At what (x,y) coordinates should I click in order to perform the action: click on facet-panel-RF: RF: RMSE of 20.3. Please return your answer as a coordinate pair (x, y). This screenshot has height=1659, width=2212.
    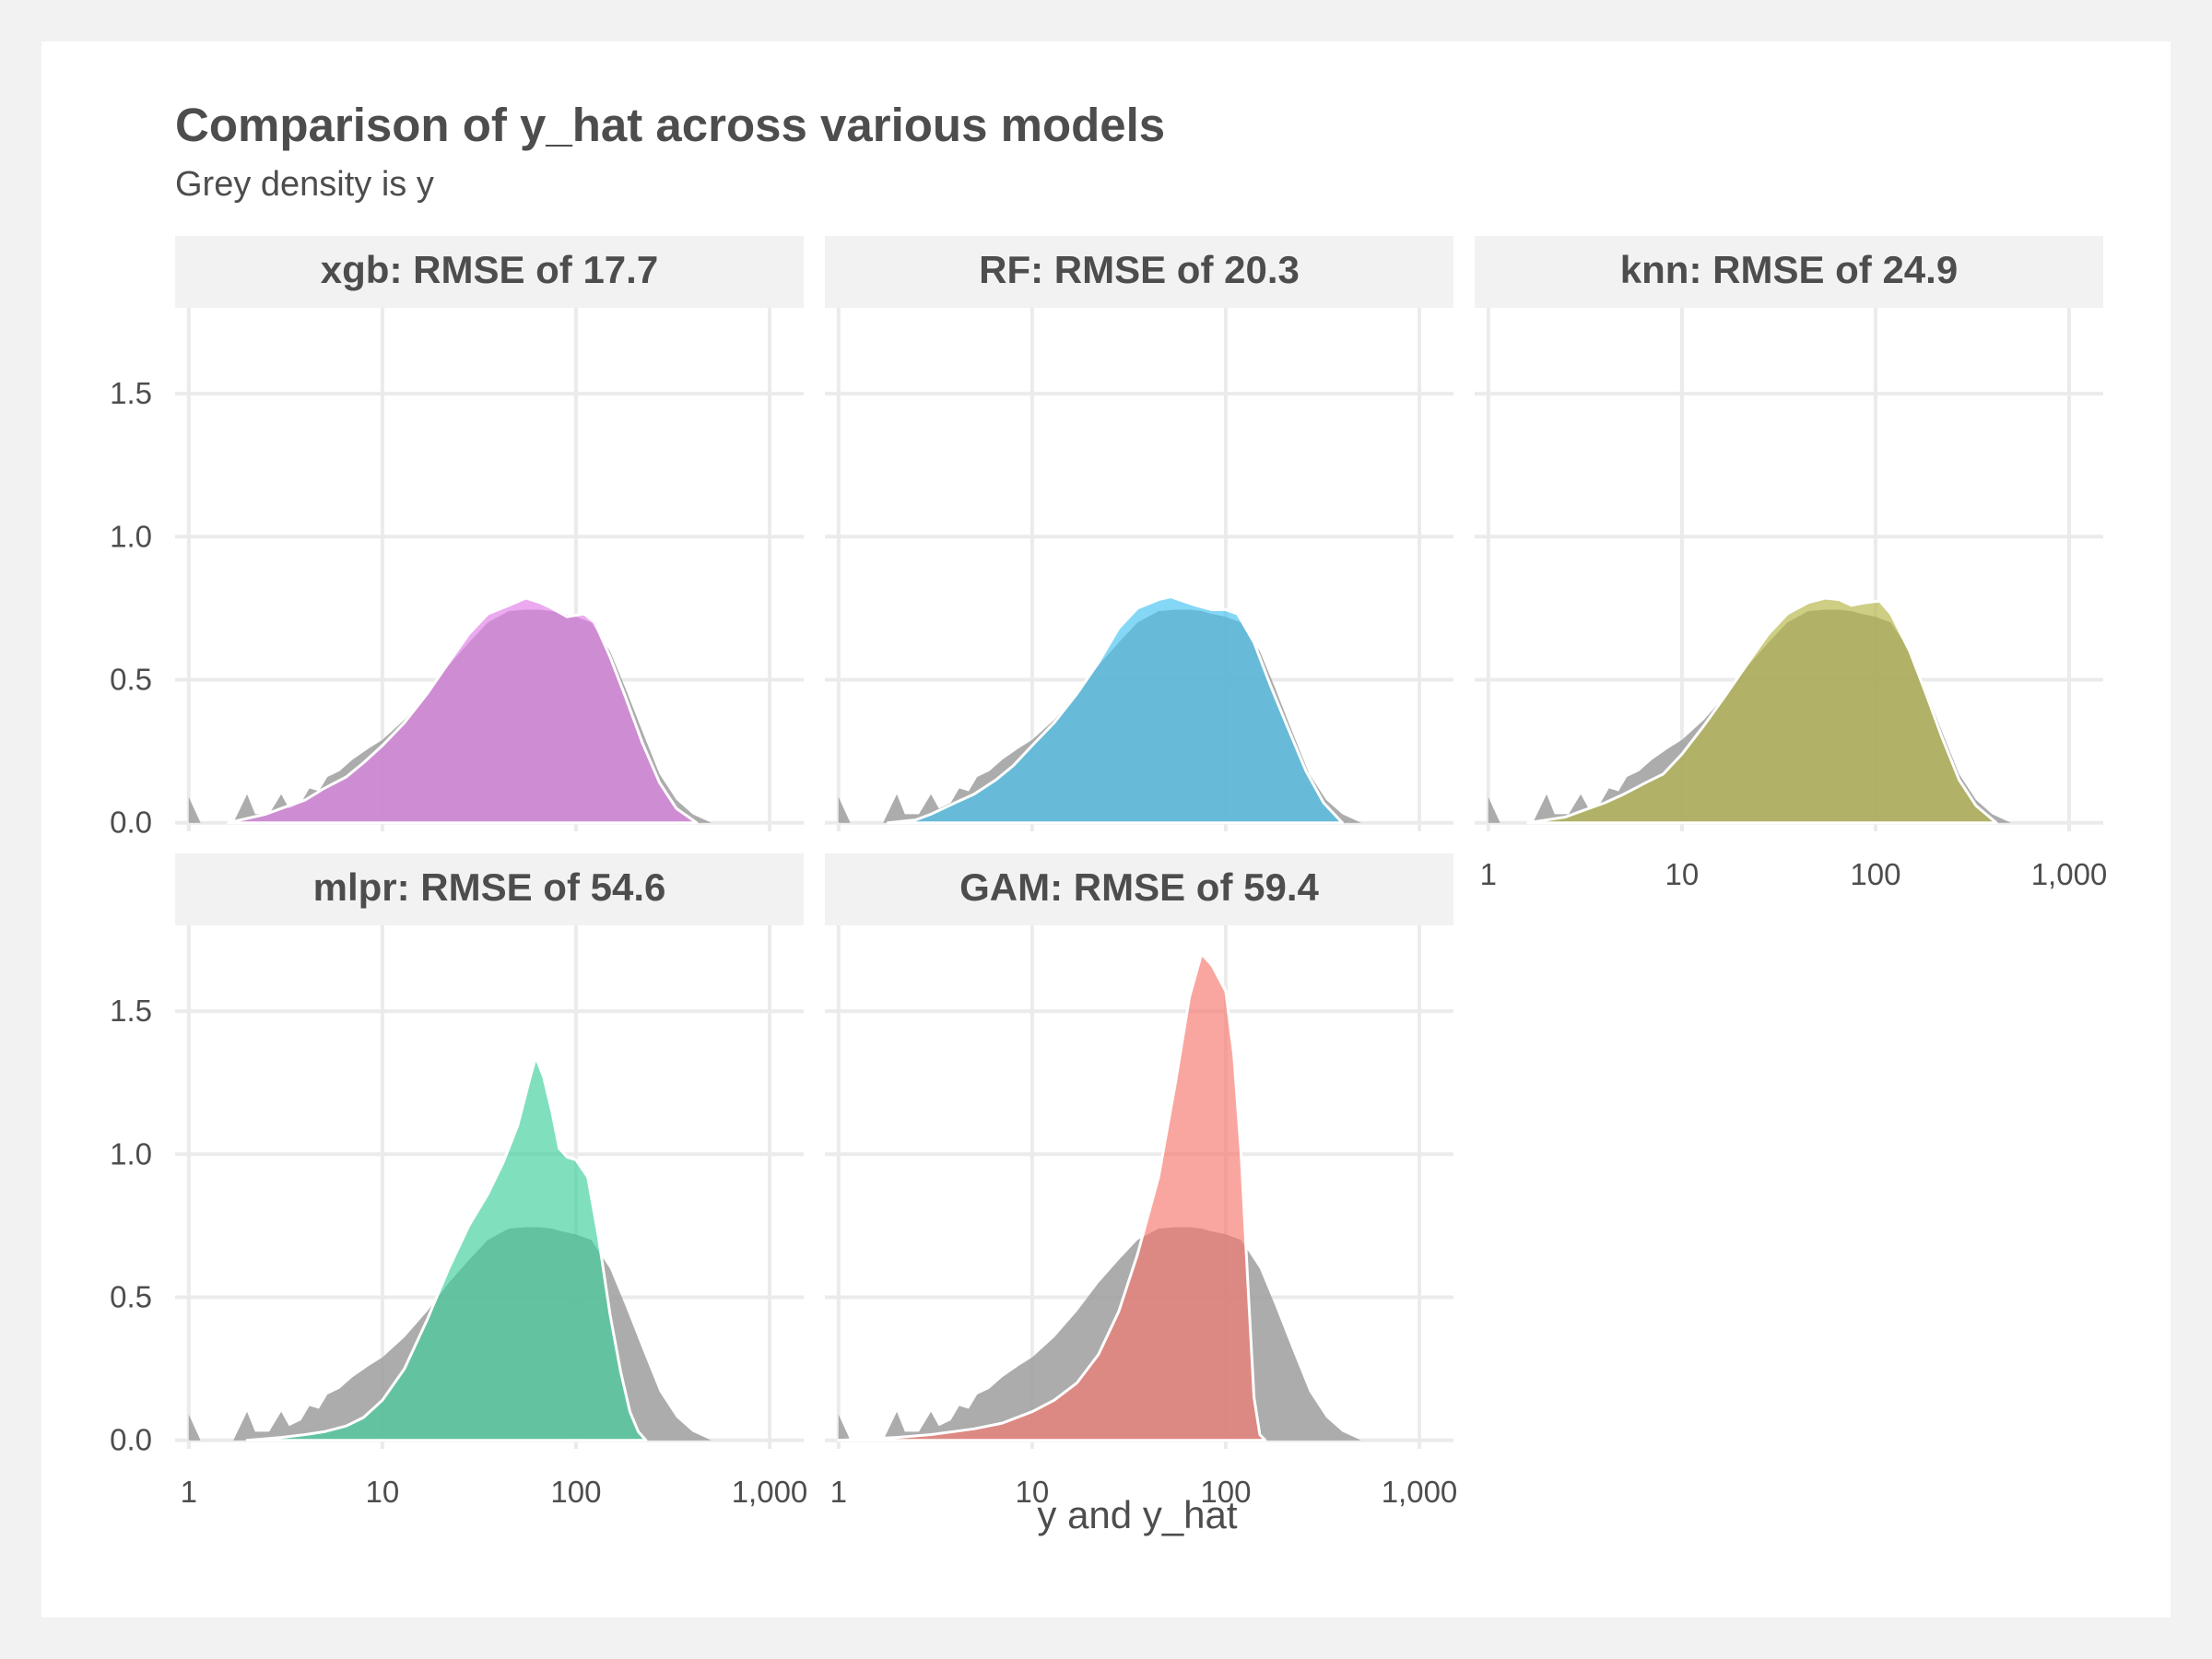
    Looking at the image, I should click on (1139, 533).